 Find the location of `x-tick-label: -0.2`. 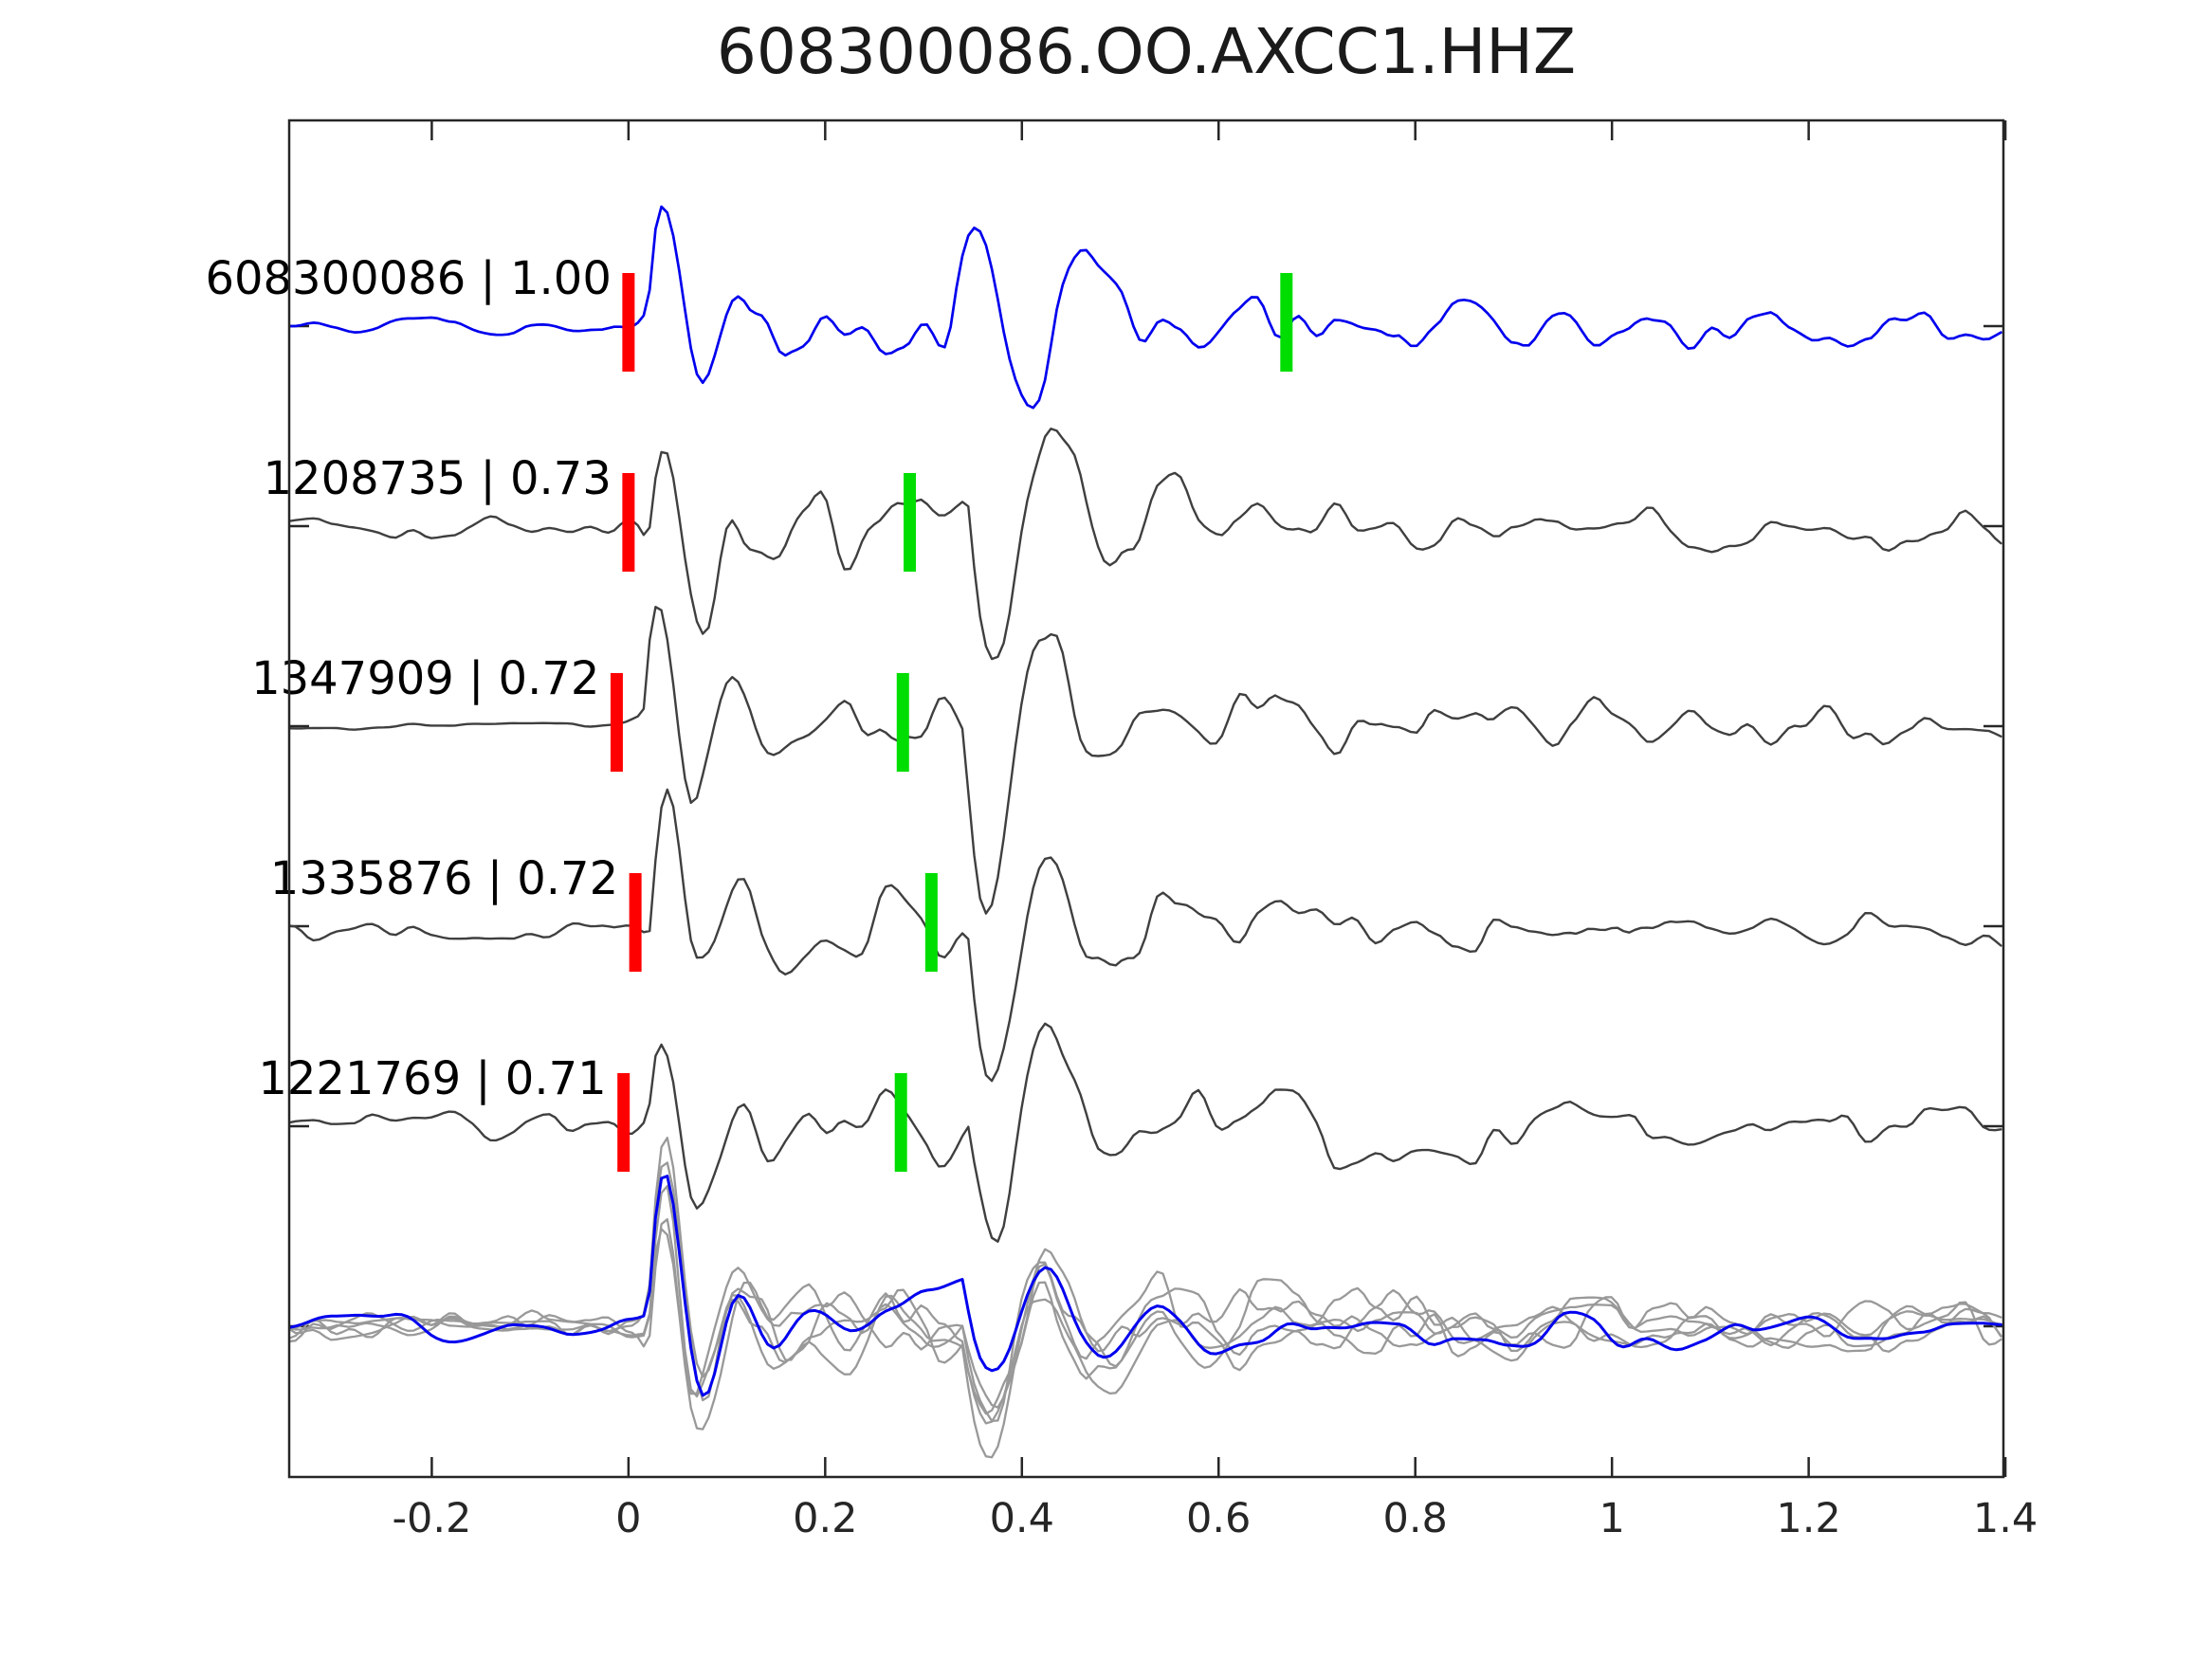

x-tick-label: -0.2 is located at coordinates (431, 1518).